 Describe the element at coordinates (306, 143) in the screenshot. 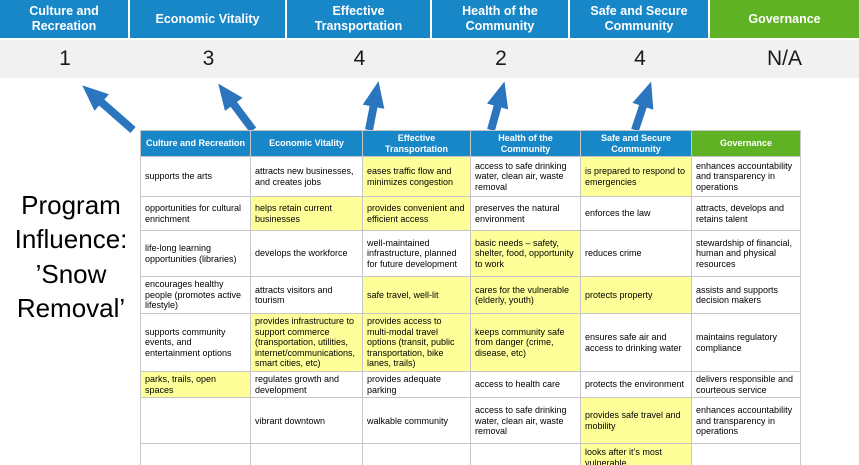

I see `matrix-header-economic-vitality: Economic Vitality` at that location.